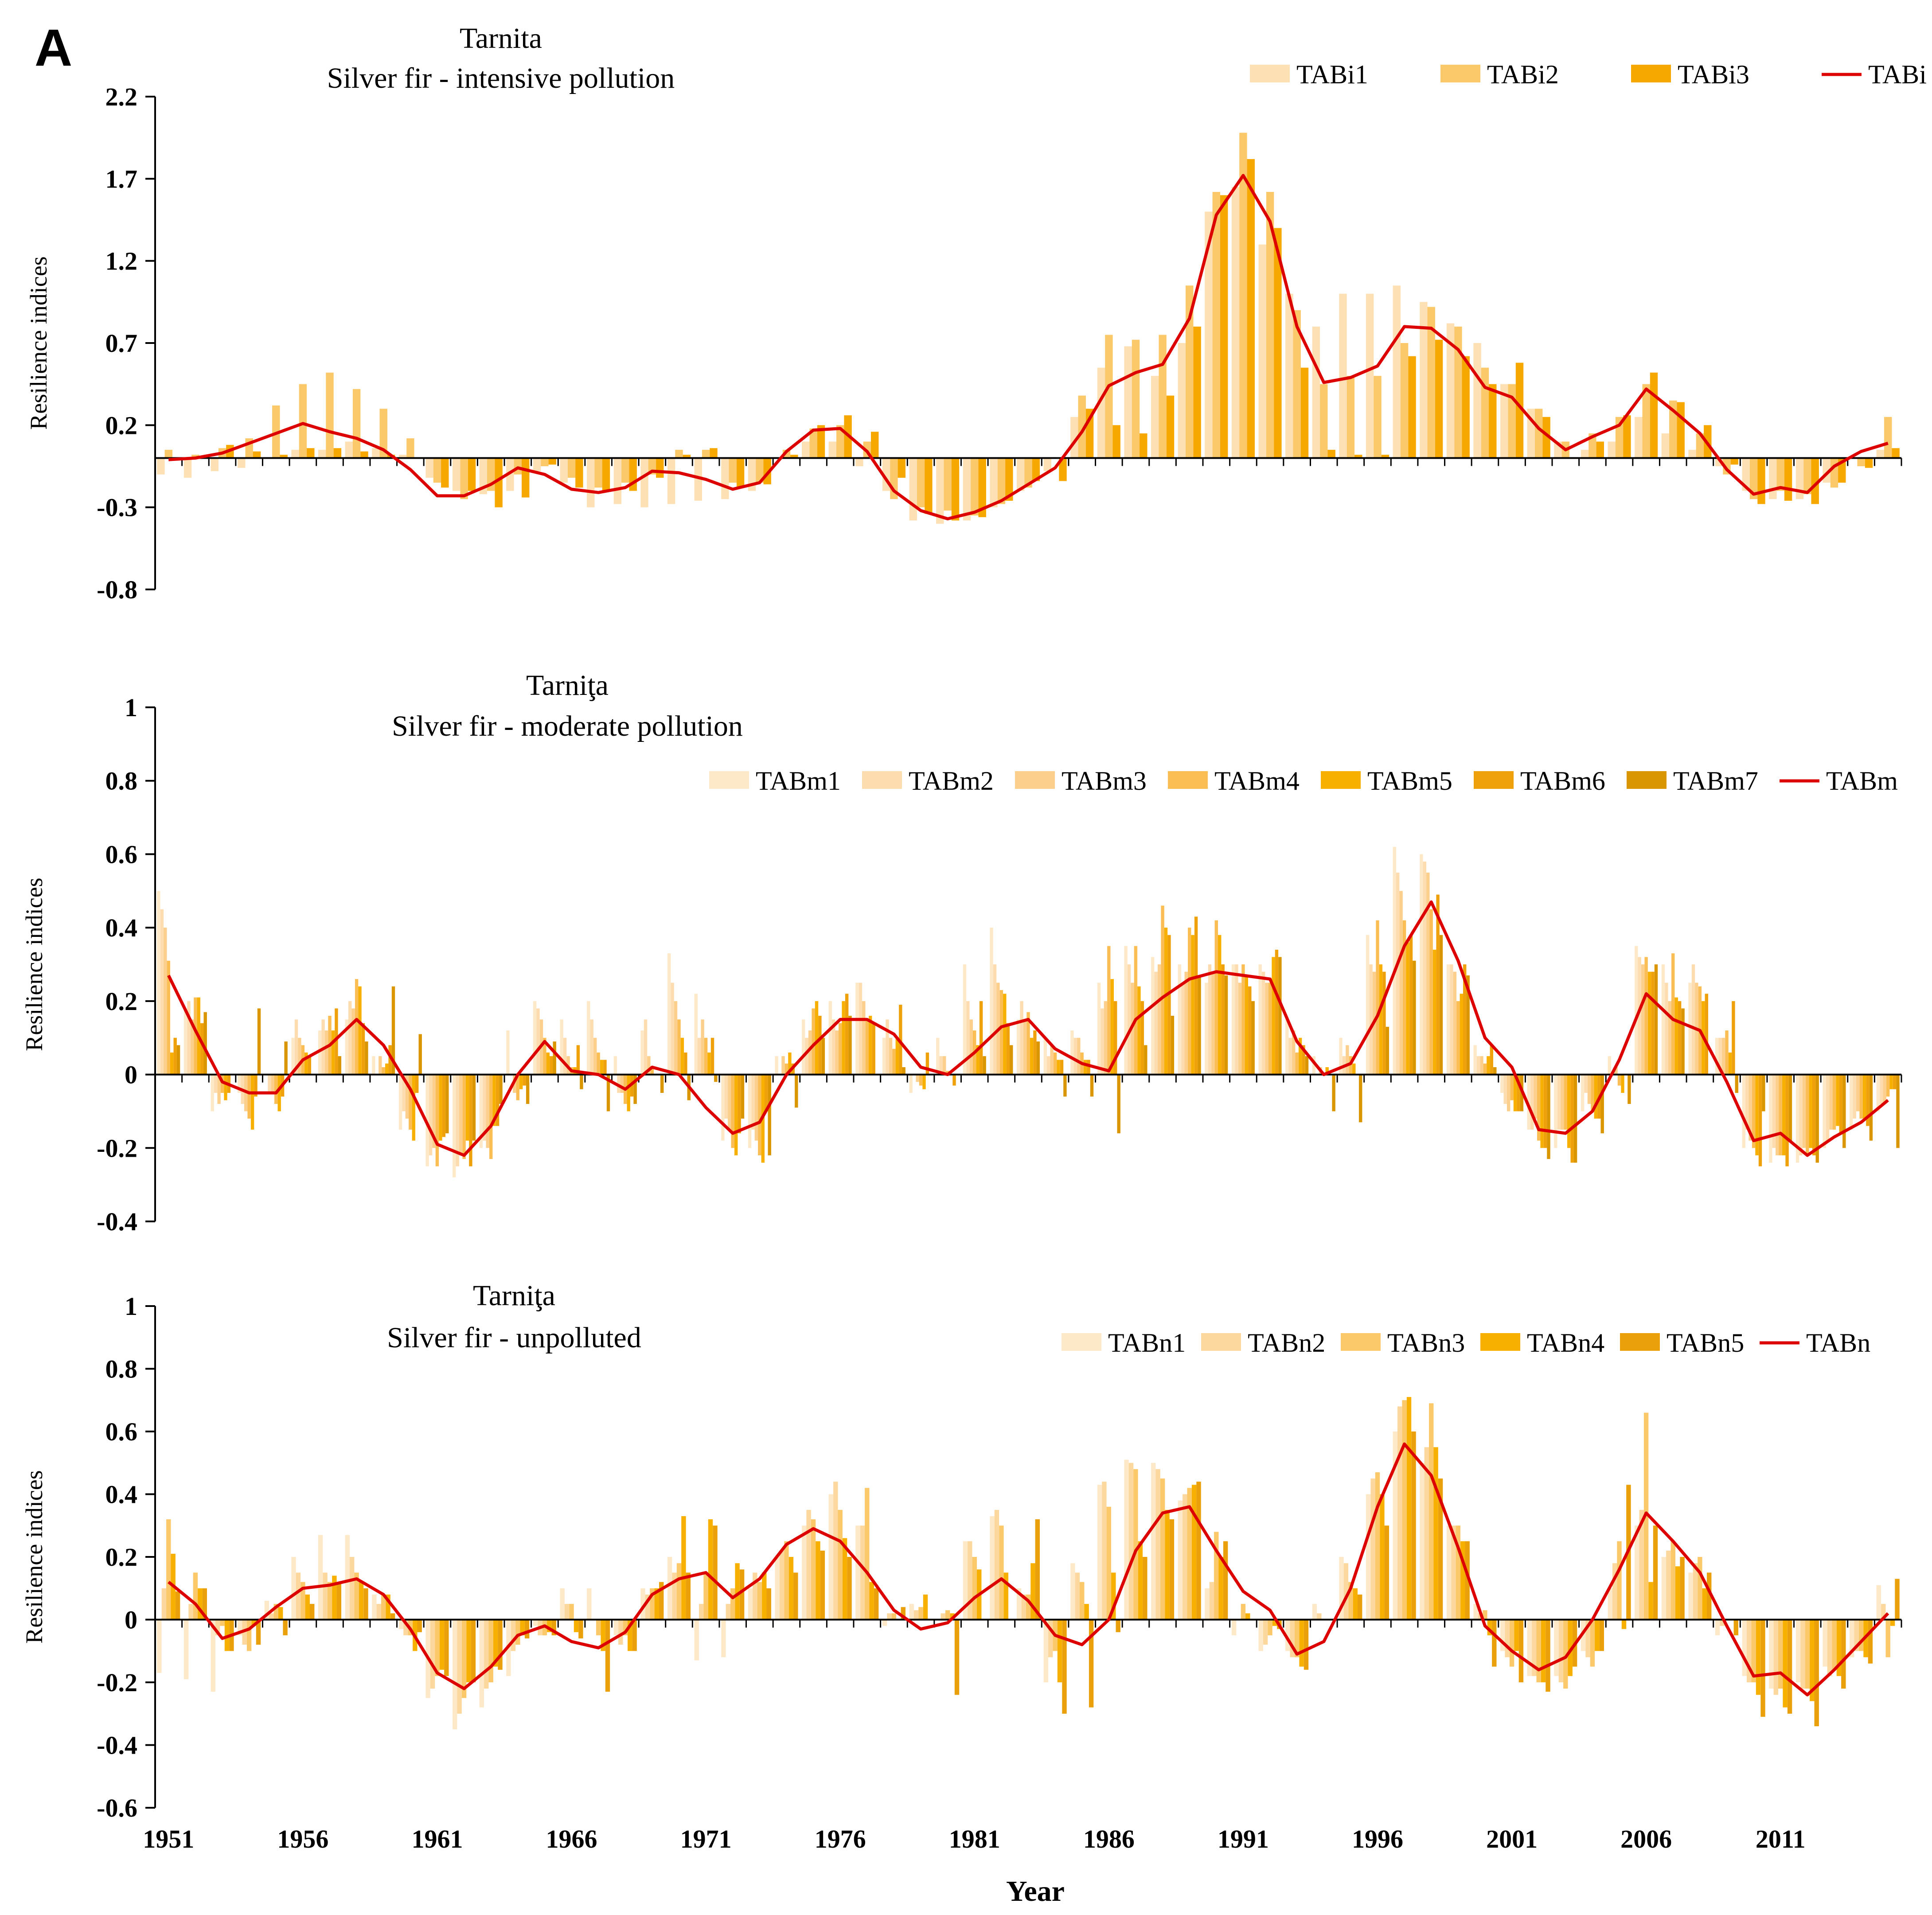 The width and height of the screenshot is (1932, 1915). I want to click on x-axis-label: Year, so click(1035, 1891).